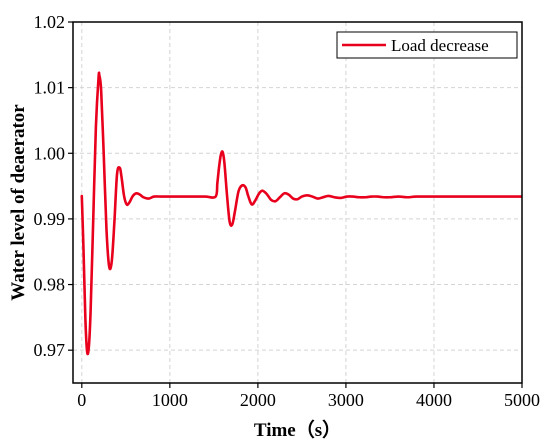 The image size is (550, 446). Describe the element at coordinates (440, 45) in the screenshot. I see `legend-label-load-decrease: Load decrease` at that location.